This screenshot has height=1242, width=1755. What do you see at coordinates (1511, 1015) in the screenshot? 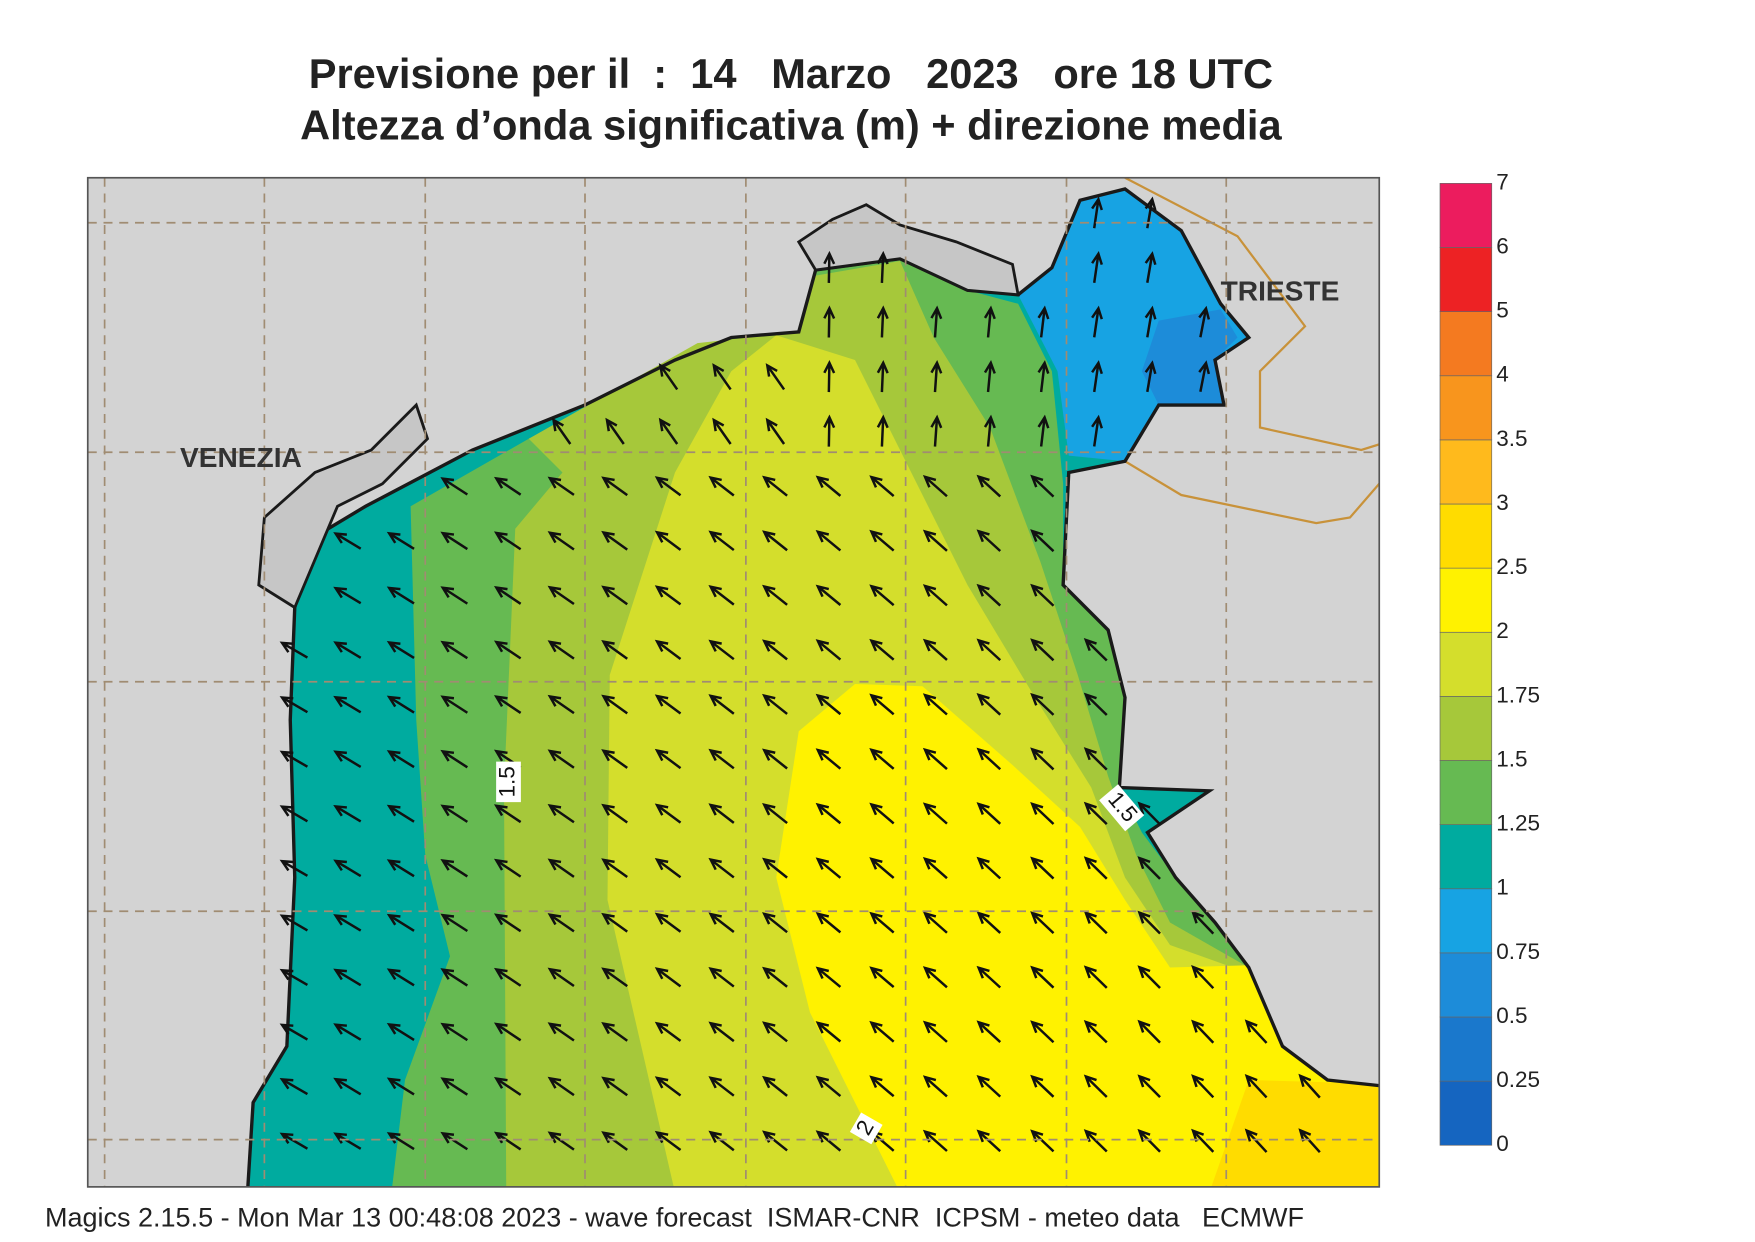
I see `colorbar-label: 0.5` at bounding box center [1511, 1015].